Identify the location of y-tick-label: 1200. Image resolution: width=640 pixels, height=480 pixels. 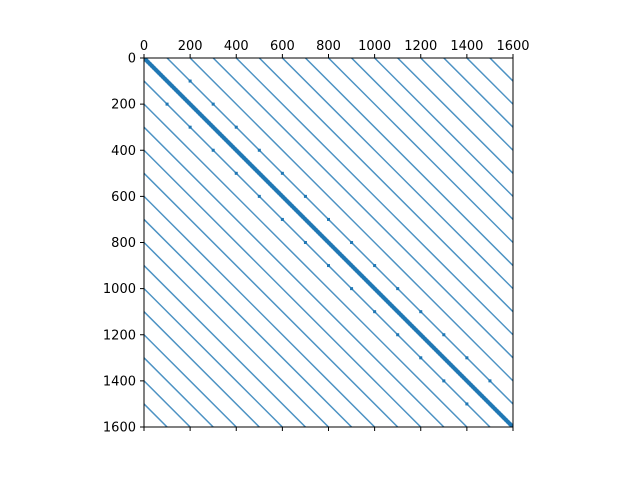
(119, 335).